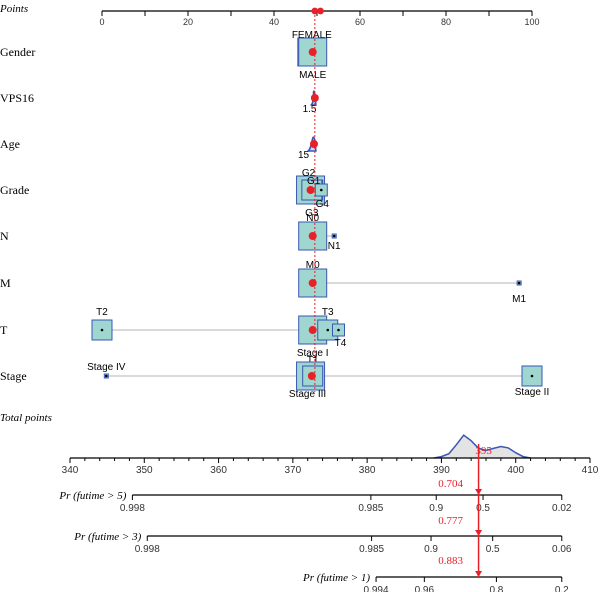  I want to click on level-label: T2, so click(102, 312).